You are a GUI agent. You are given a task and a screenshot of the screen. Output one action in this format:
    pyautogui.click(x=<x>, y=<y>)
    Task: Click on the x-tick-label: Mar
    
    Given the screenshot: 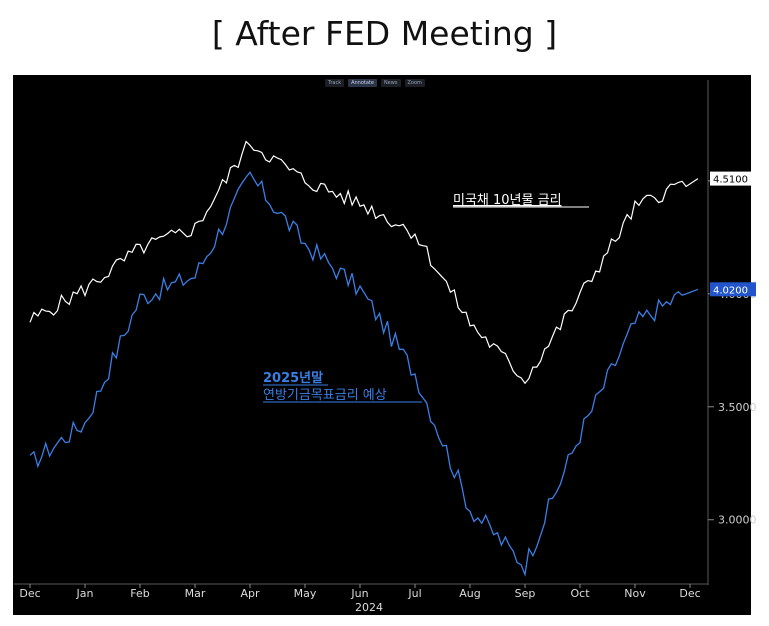 What is the action you would take?
    pyautogui.click(x=195, y=593)
    